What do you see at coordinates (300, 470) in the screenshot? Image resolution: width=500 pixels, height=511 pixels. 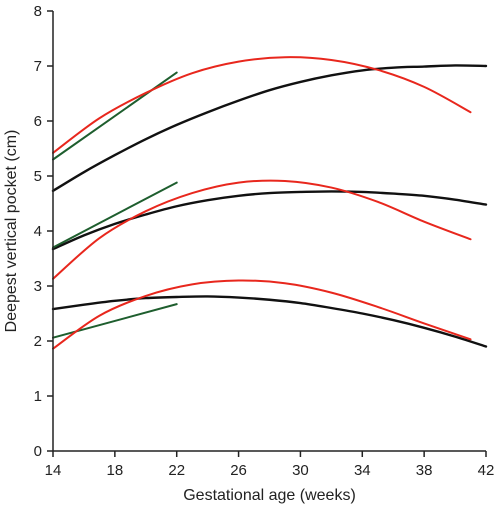 I see `x-tick-label: 30` at bounding box center [300, 470].